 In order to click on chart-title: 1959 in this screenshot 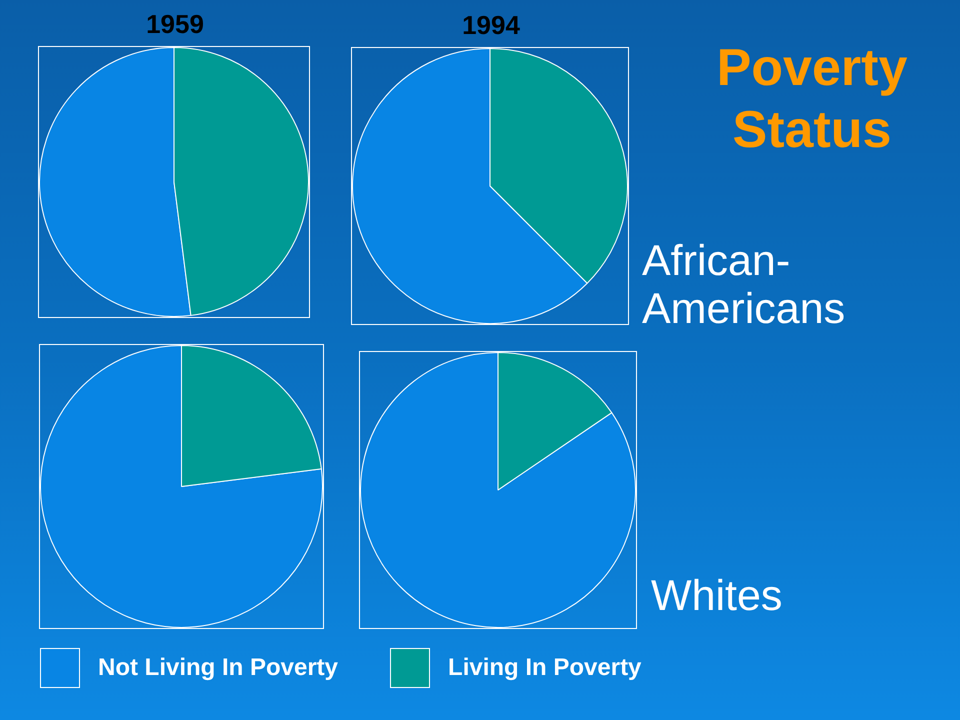, I will do `click(175, 24)`.